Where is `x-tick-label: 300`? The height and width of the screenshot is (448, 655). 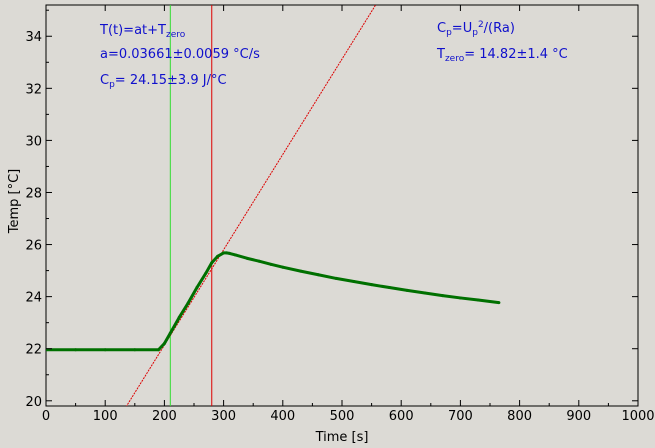 x-tick-label: 300 is located at coordinates (223, 416).